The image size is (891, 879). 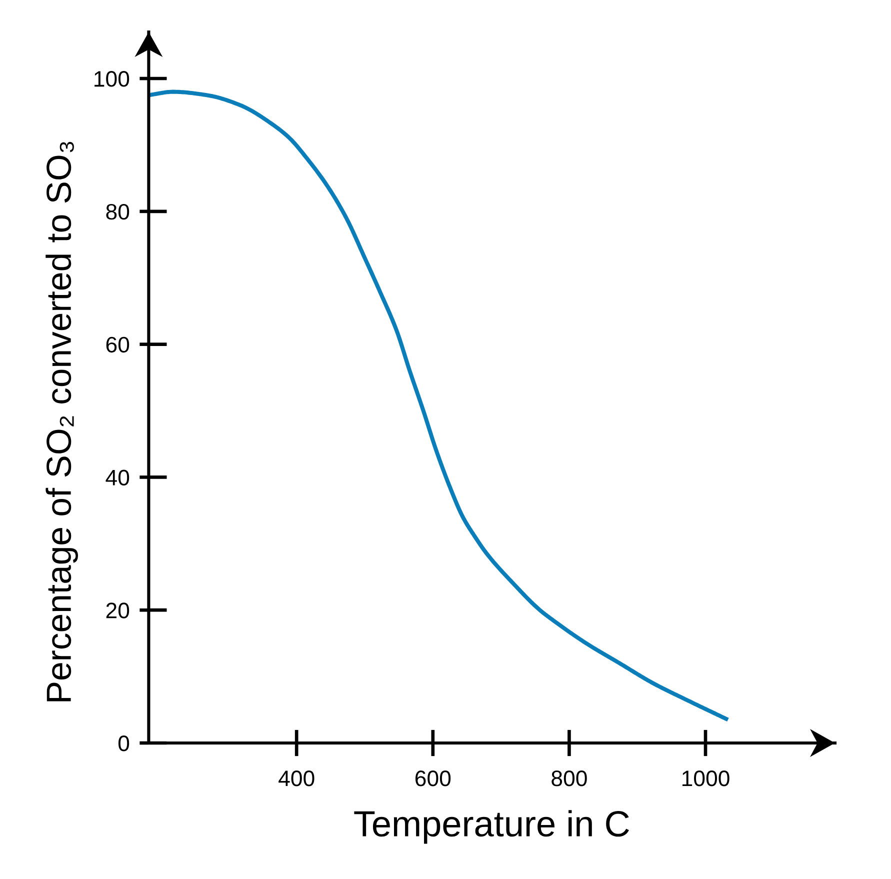 I want to click on x-tick-label: 1000, so click(x=706, y=778).